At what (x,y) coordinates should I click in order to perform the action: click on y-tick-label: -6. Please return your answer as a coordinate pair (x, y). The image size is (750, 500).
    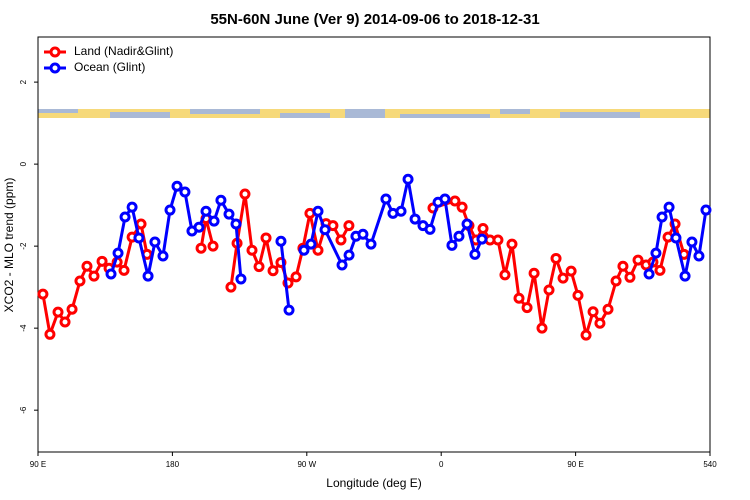
    Looking at the image, I should click on (23, 410).